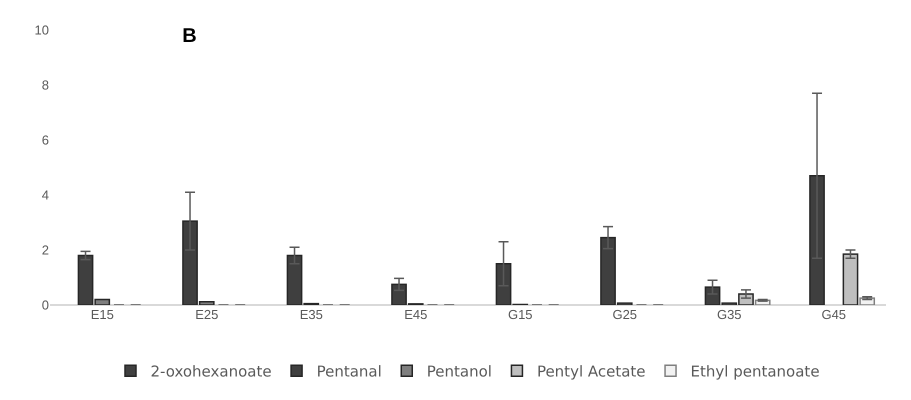 This screenshot has height=400, width=911. I want to click on x-tick-label: E15, so click(102, 314).